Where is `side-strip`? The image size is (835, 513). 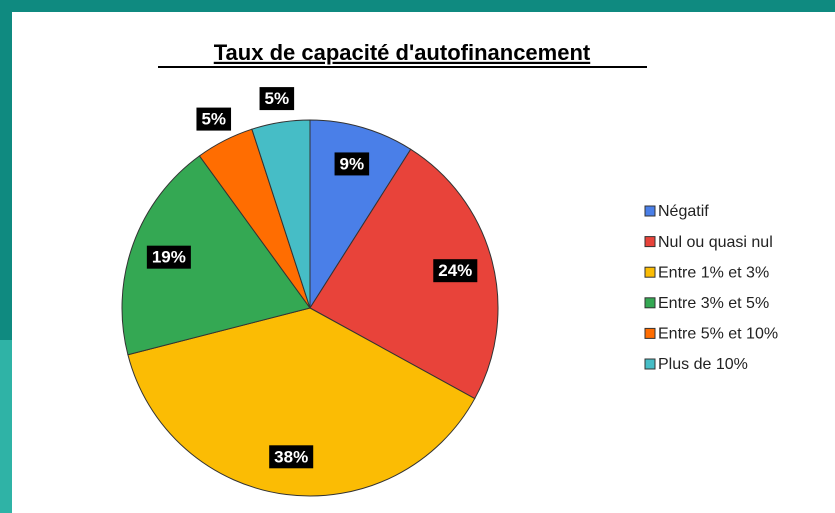 side-strip is located at coordinates (6, 426).